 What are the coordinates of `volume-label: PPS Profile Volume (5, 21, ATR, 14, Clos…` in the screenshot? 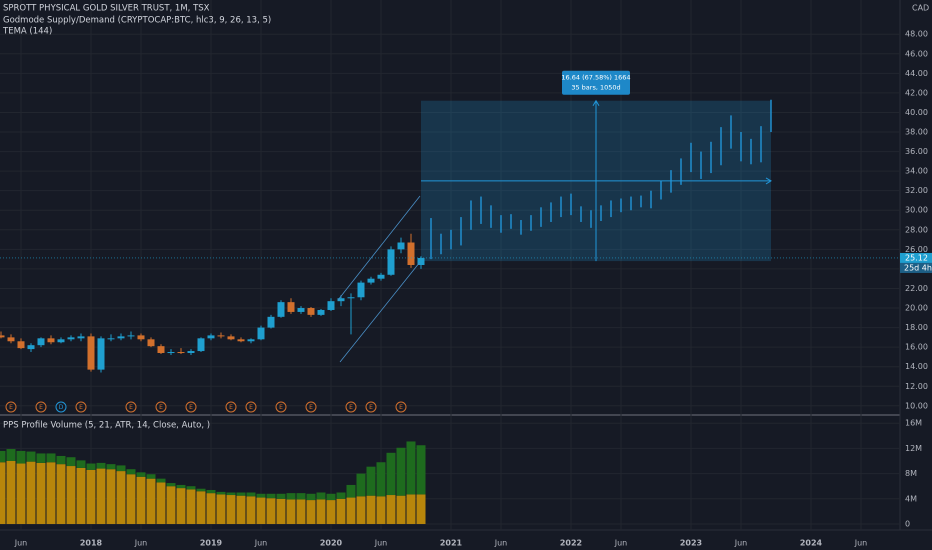 It's located at (106, 426).